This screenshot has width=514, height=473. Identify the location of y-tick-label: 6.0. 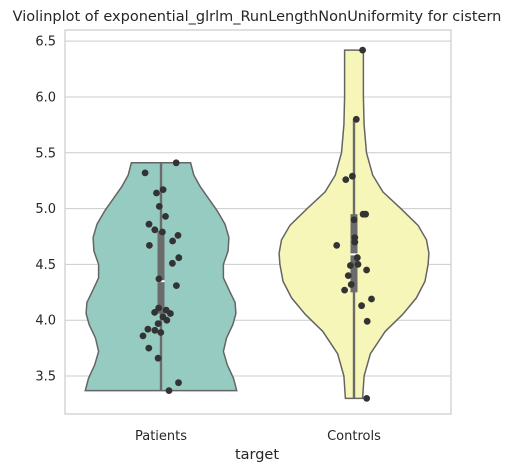
(45, 97).